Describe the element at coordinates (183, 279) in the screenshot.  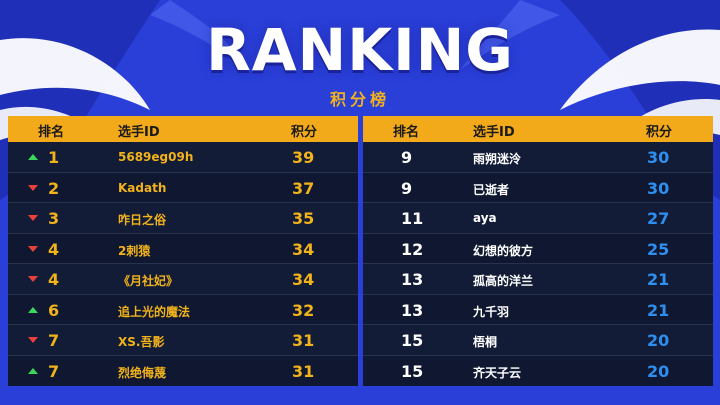
I see `table-row: 4 《月社妃》 34` at that location.